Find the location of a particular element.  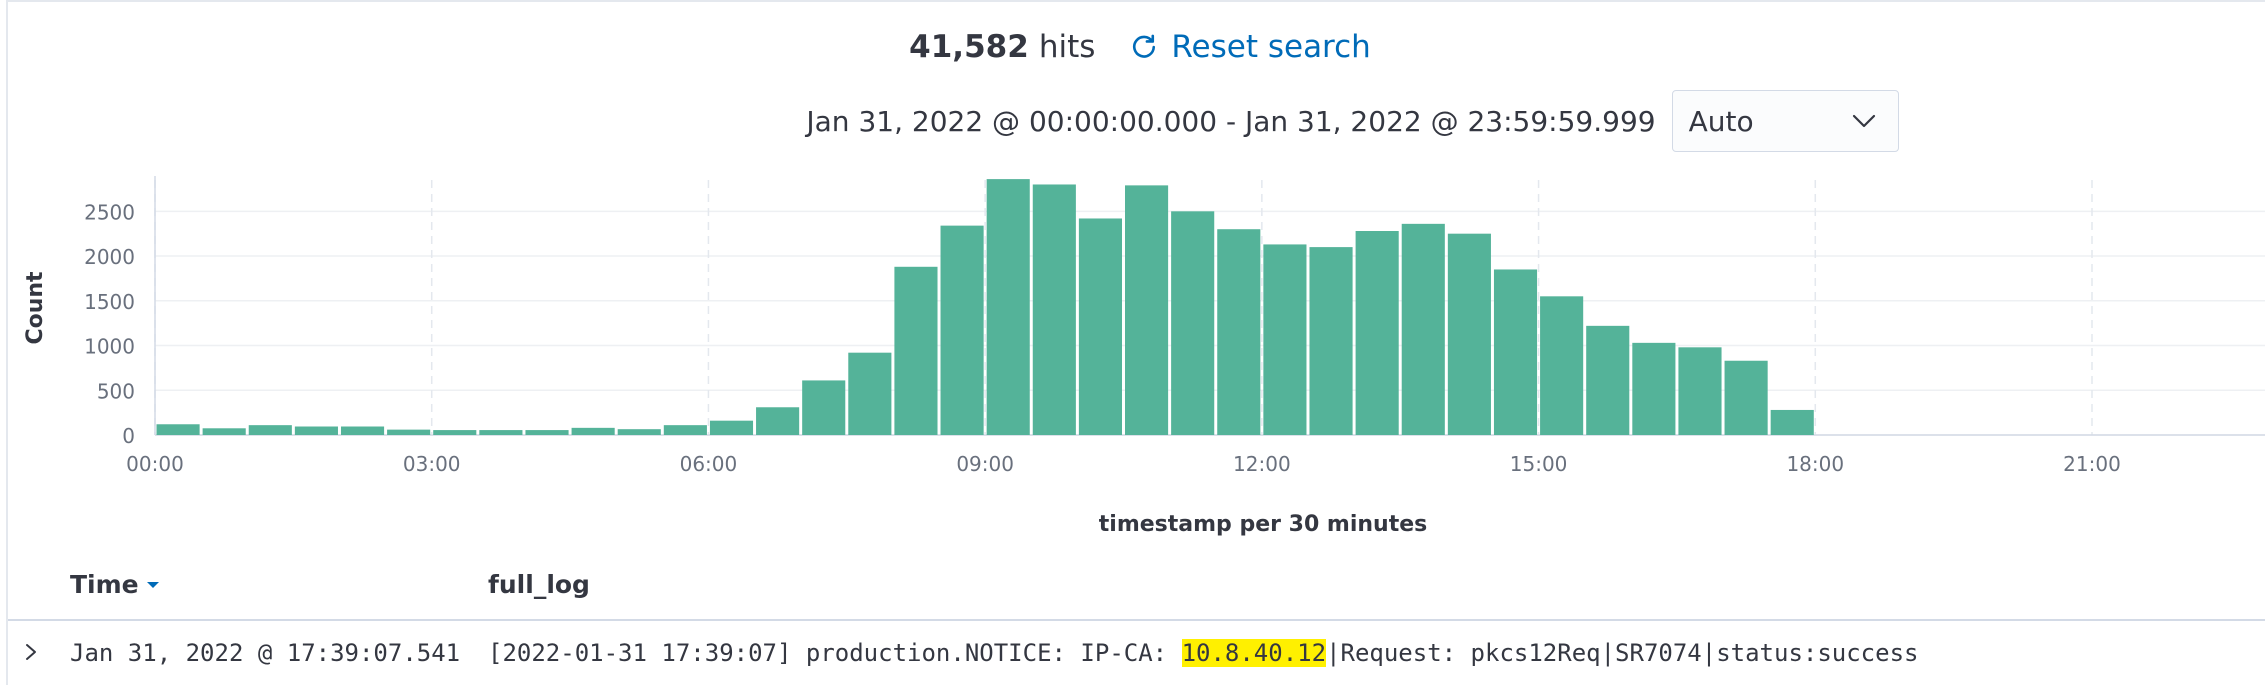

x-tick-label: 00:00 is located at coordinates (155, 464).